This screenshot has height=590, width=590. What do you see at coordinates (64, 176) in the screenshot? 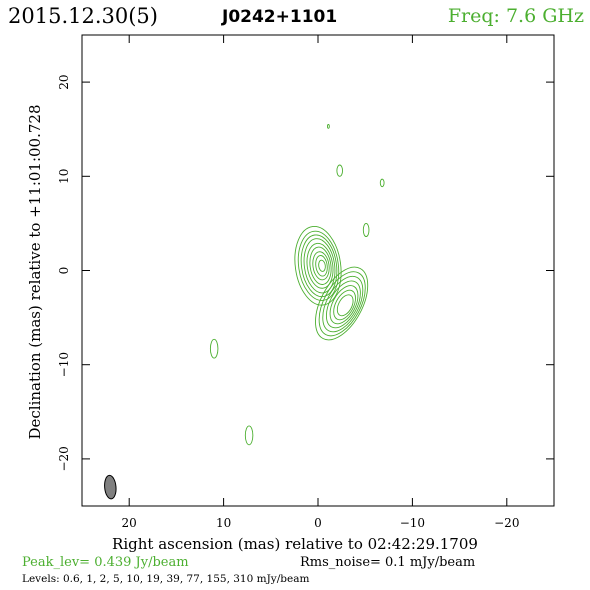
I see `y-tick-label: 10` at bounding box center [64, 176].